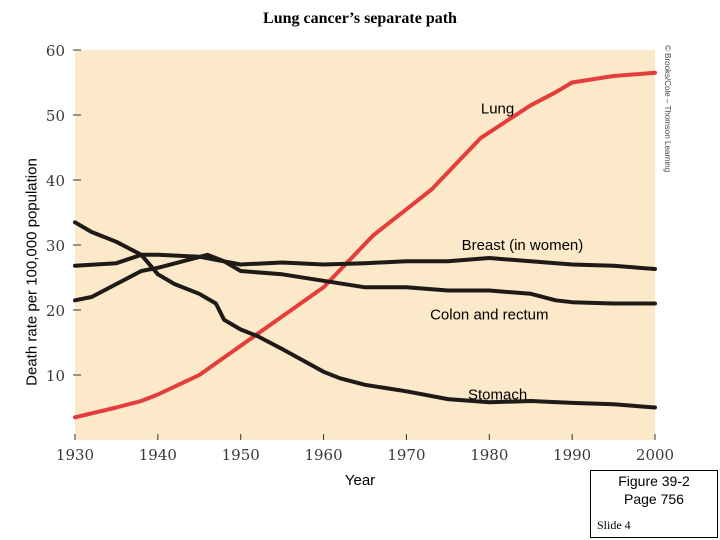  What do you see at coordinates (55, 116) in the screenshot?
I see `y-tick-label: 50` at bounding box center [55, 116].